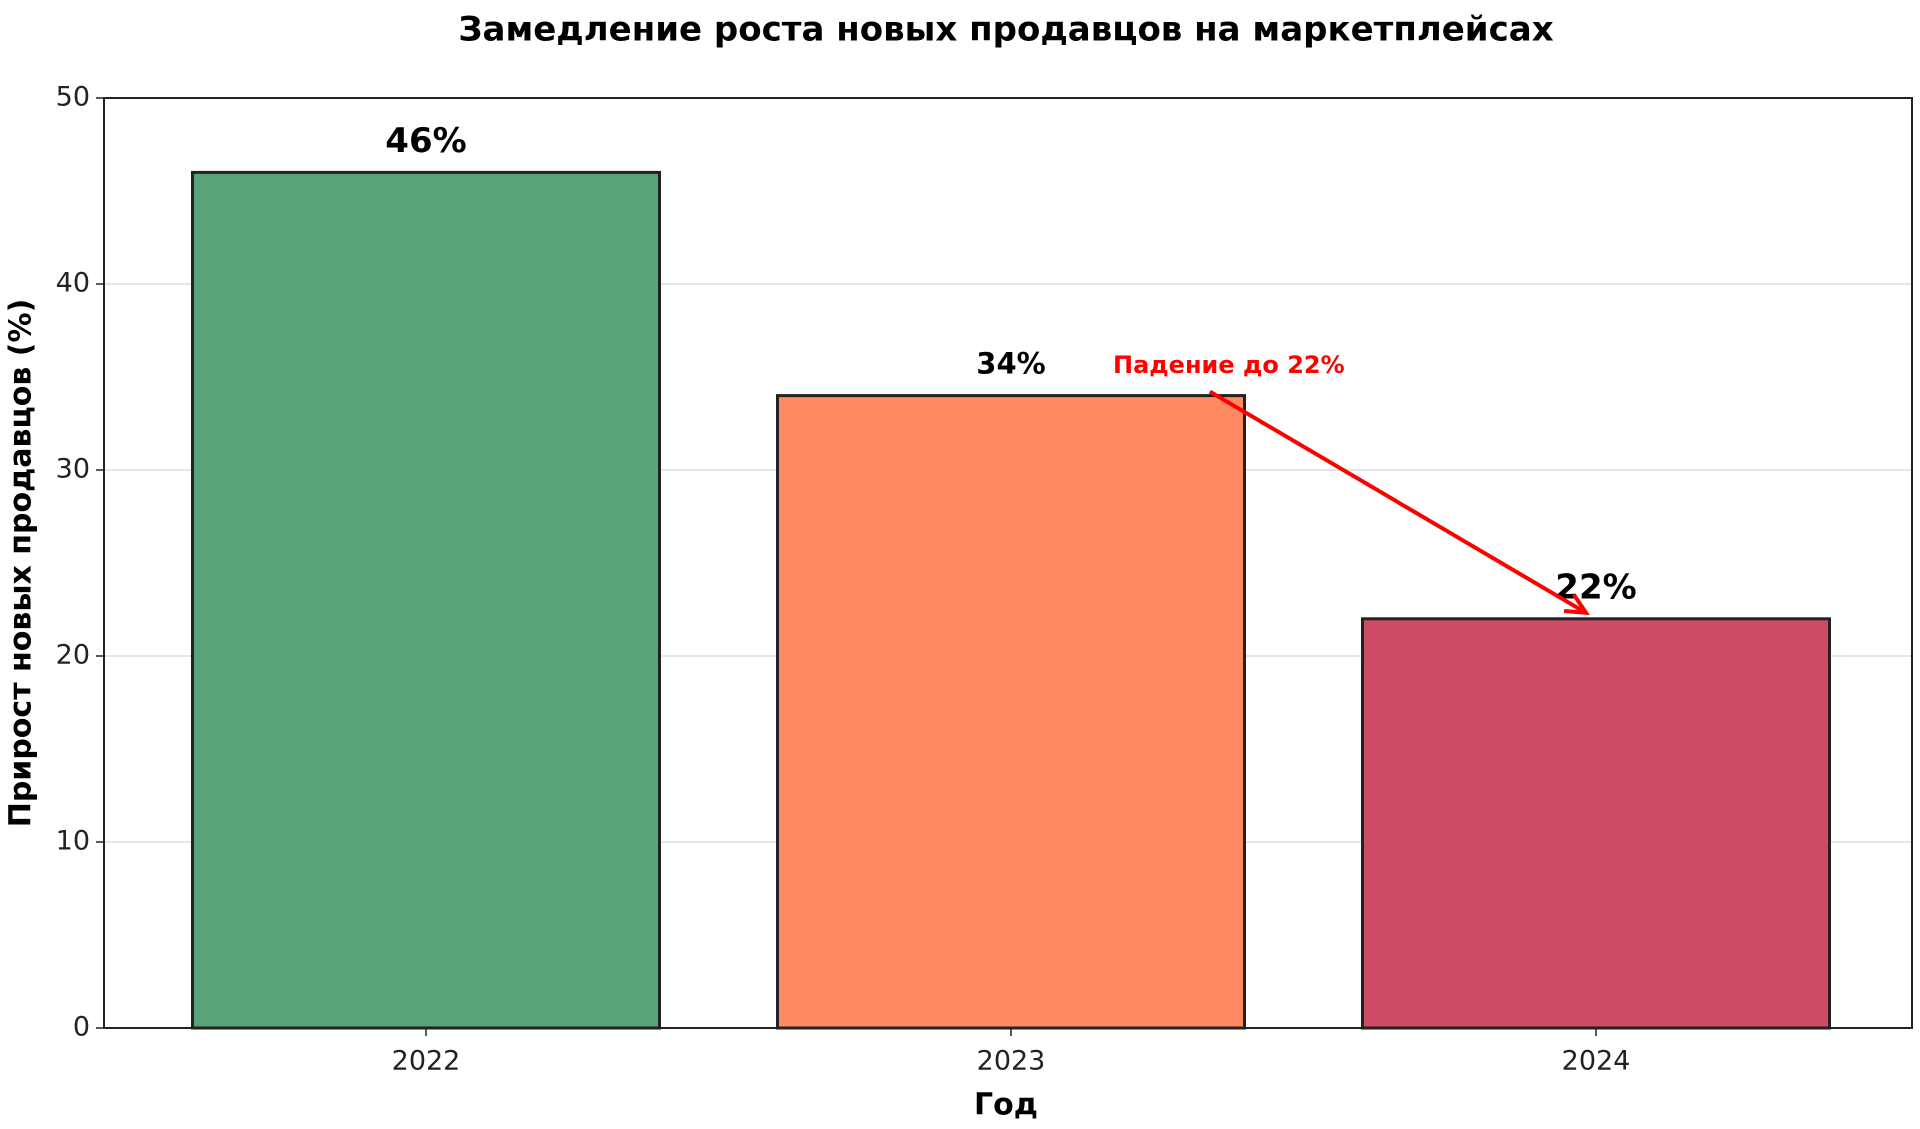 This screenshot has width=1920, height=1129. I want to click on value-label: 34%, so click(1010, 364).